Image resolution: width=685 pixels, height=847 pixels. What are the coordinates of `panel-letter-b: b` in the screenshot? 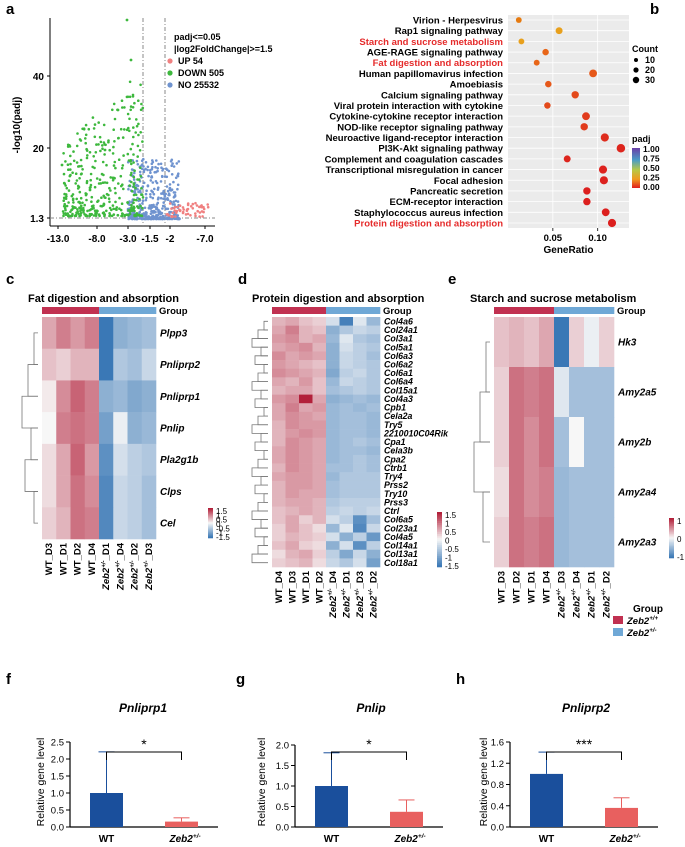 It's located at (654, 9).